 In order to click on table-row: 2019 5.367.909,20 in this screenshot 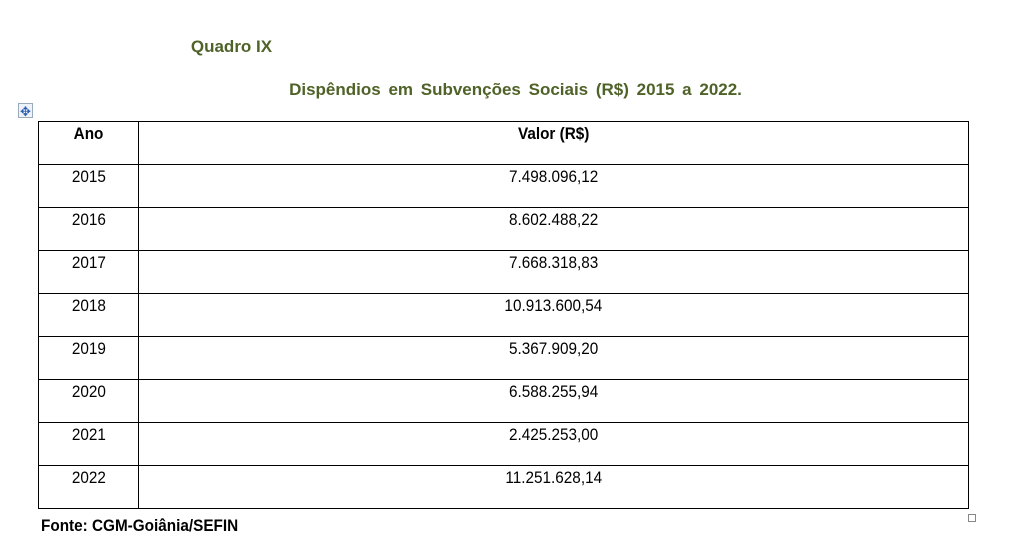, I will do `click(503, 358)`.